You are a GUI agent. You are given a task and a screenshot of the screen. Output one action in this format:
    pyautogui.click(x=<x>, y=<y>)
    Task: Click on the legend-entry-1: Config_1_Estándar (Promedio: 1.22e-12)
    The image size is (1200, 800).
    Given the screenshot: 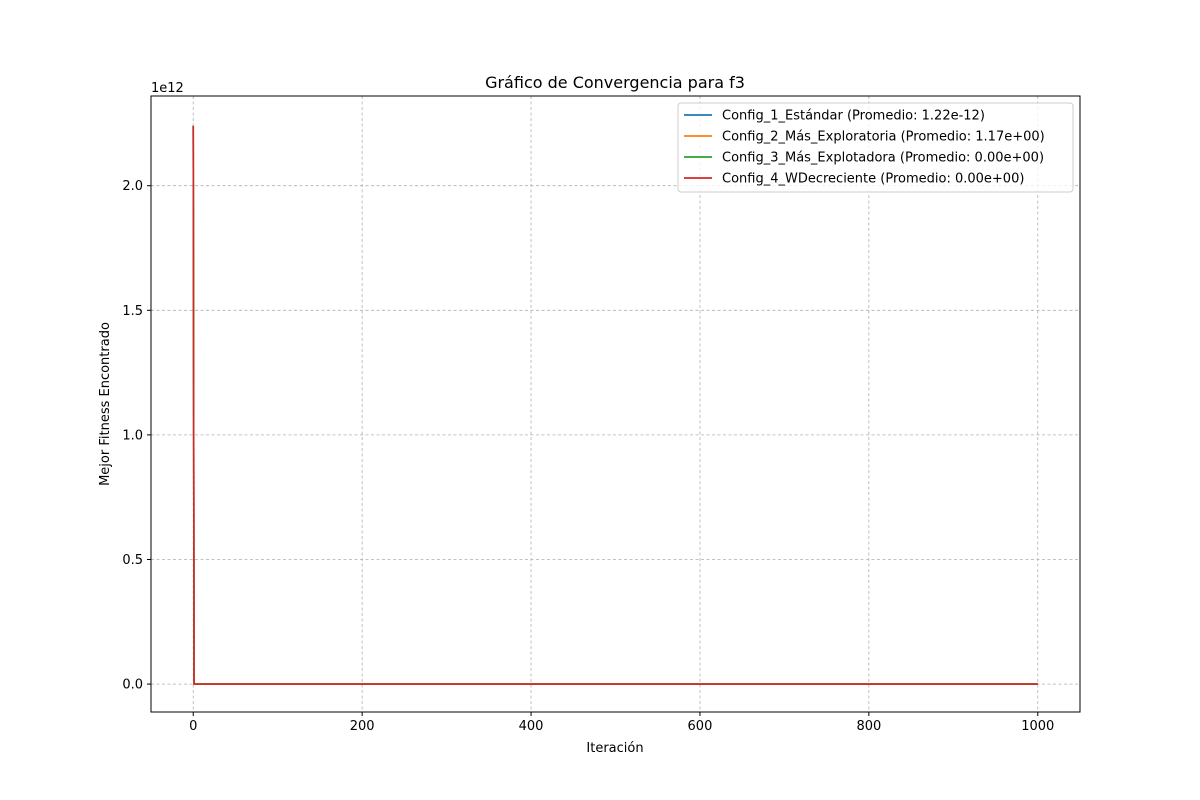 What is the action you would take?
    pyautogui.click(x=834, y=116)
    